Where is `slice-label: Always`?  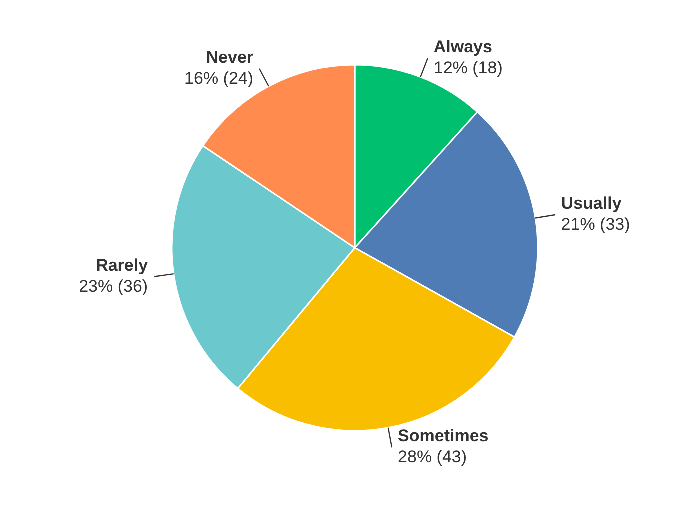
slice-label: Always is located at coordinates (463, 47).